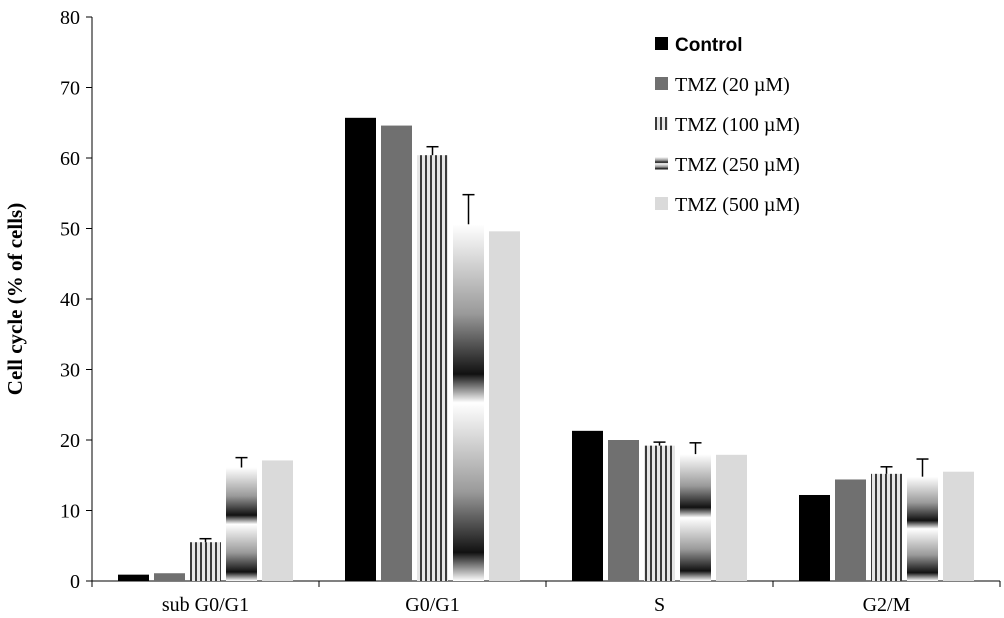 This screenshot has height=618, width=1004. What do you see at coordinates (70, 159) in the screenshot?
I see `y-tick-label: 60` at bounding box center [70, 159].